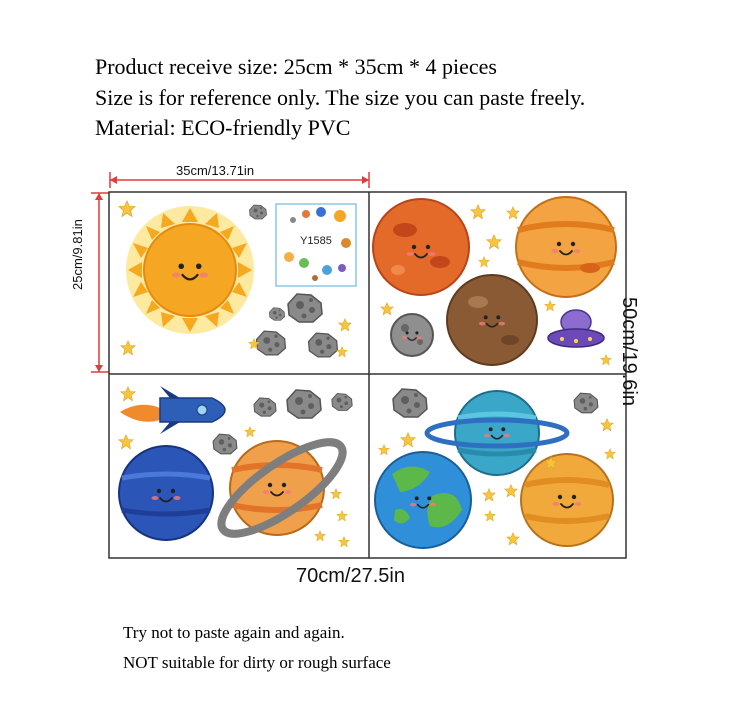 The image size is (750, 724). I want to click on dimension-total-height-label: 50cm/19.6in, so click(629, 351).